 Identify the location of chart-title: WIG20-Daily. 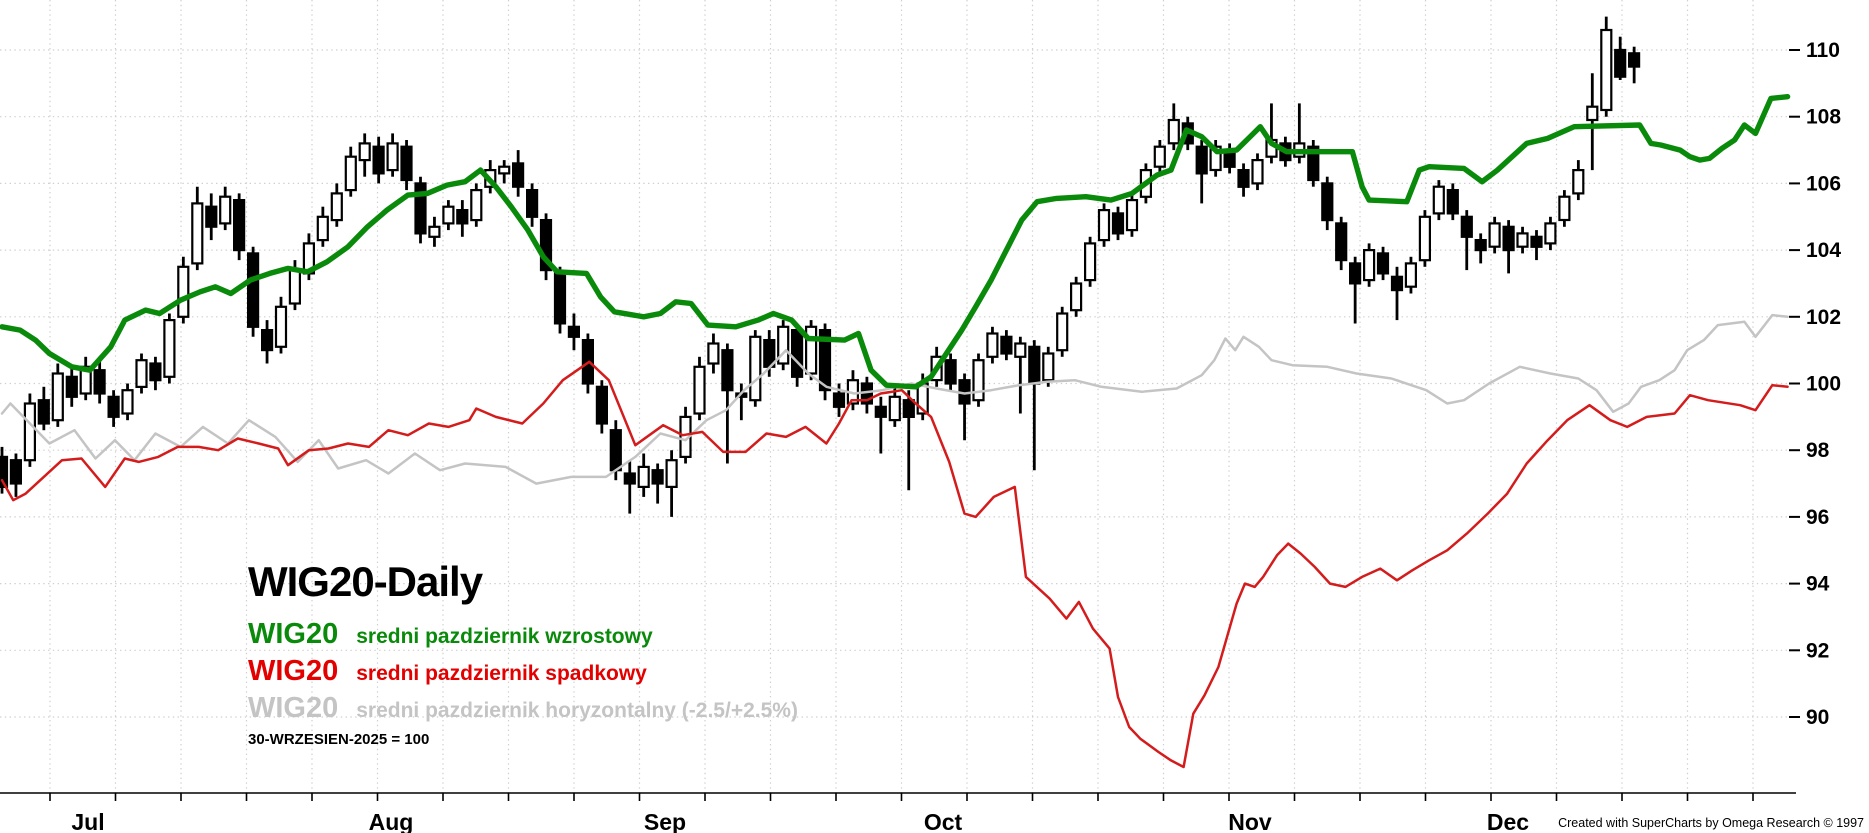
(365, 581).